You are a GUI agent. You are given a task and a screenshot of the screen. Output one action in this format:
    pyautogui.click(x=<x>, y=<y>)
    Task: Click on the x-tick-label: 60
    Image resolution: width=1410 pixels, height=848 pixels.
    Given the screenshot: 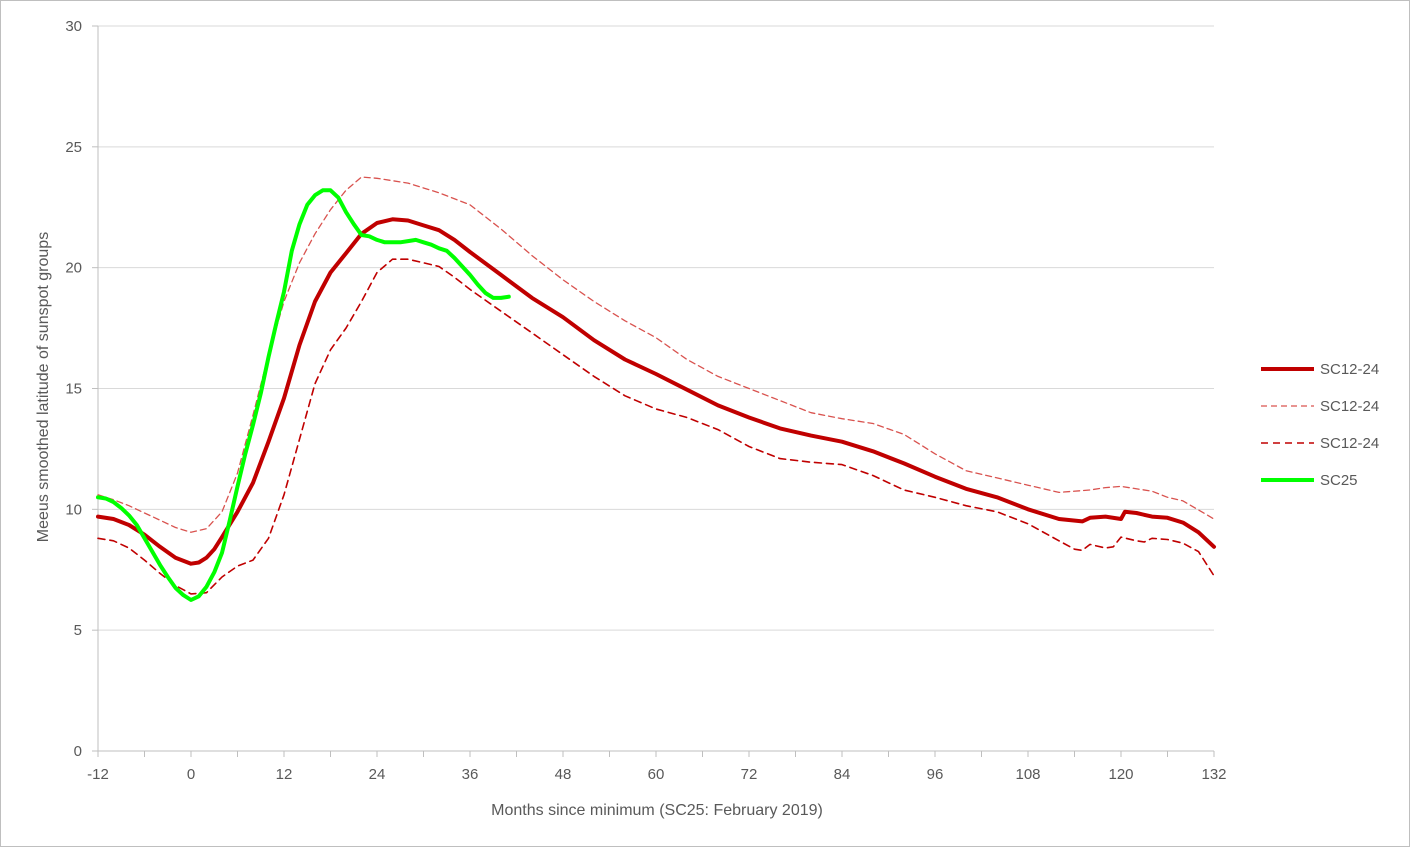 What is the action you would take?
    pyautogui.click(x=656, y=774)
    